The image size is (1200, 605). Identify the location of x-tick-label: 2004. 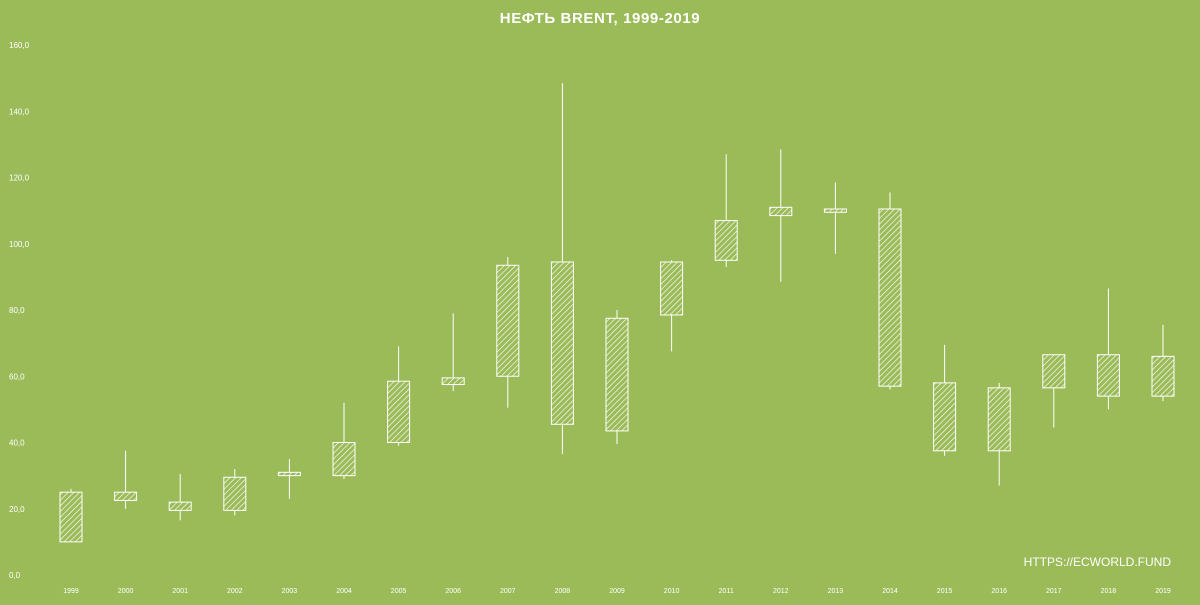
(344, 591).